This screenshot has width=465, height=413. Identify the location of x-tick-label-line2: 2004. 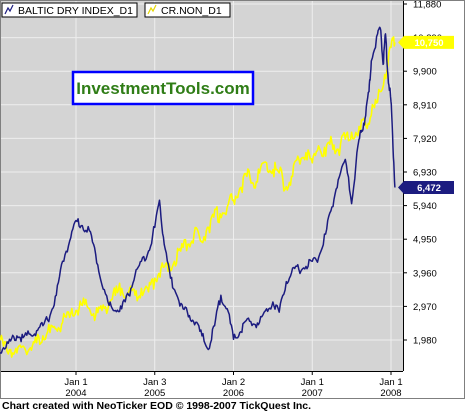
(75, 393).